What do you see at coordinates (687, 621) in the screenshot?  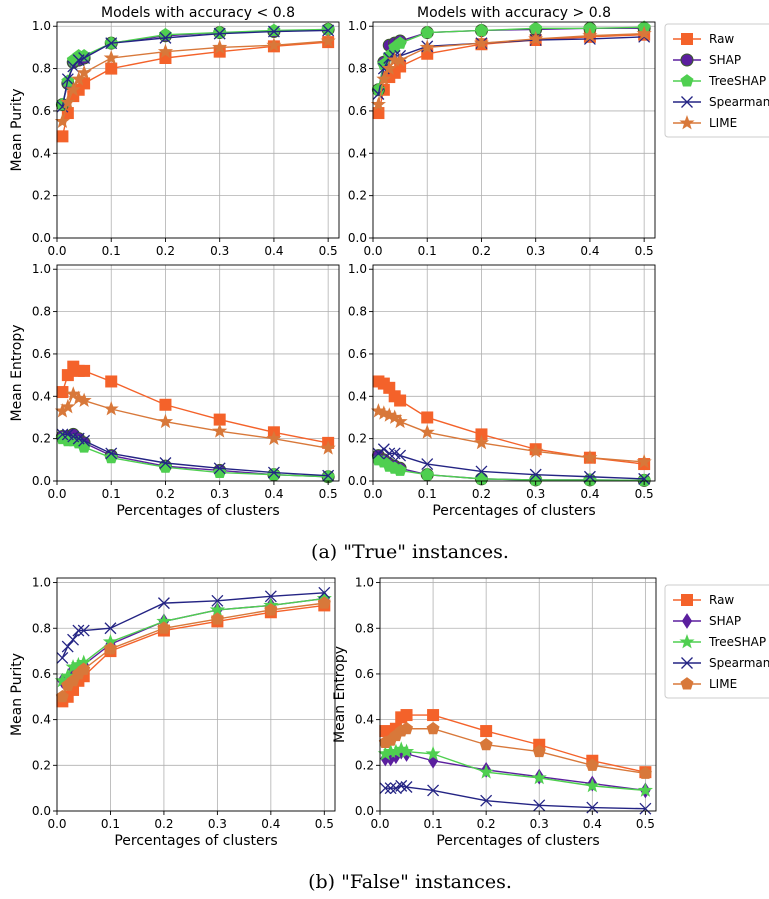 I see `legend-marker-shap` at bounding box center [687, 621].